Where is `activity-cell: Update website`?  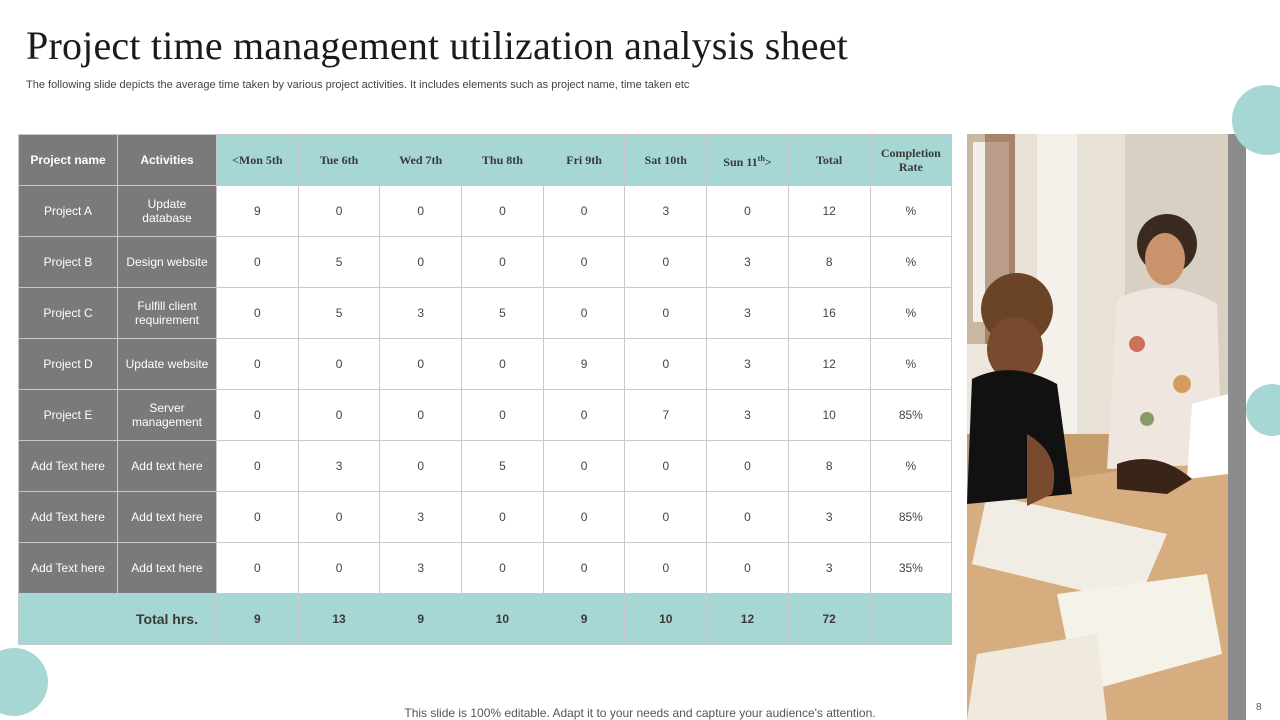 activity-cell: Update website is located at coordinates (167, 364).